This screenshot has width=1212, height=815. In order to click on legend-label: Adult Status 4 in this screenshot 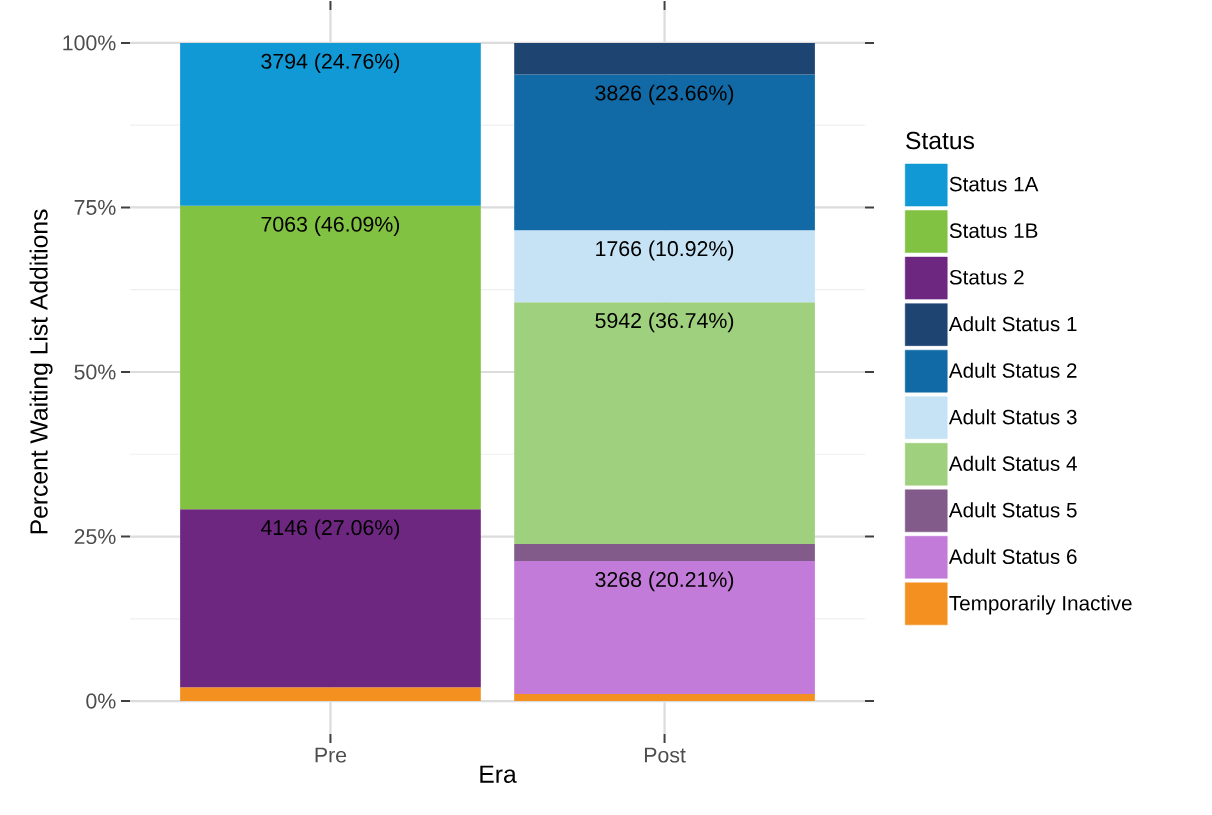, I will do `click(1012, 463)`.